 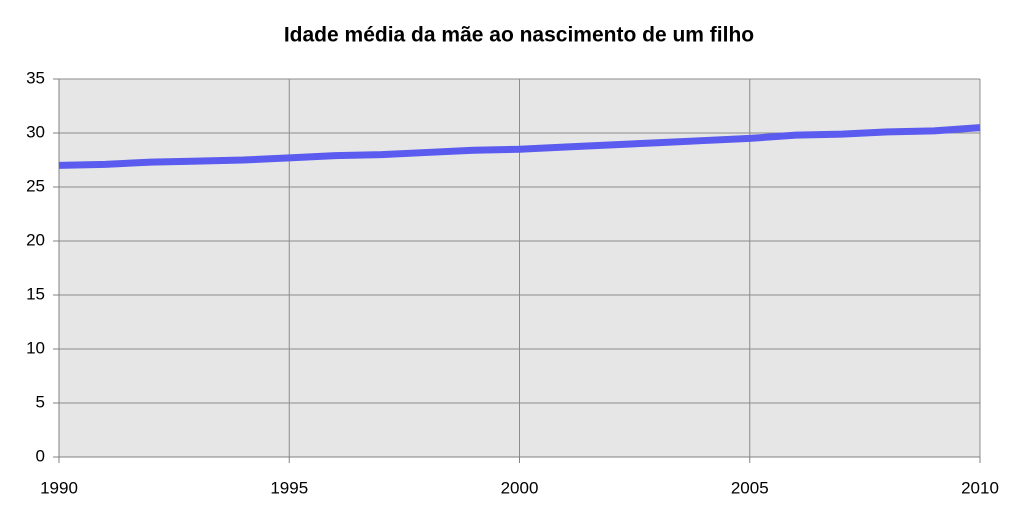 What do you see at coordinates (35, 131) in the screenshot?
I see `y-tick-label: 30` at bounding box center [35, 131].